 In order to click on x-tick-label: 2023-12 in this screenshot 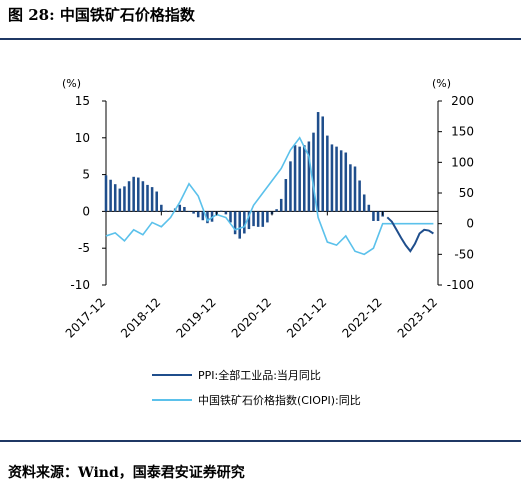, I will do `click(417, 317)`.